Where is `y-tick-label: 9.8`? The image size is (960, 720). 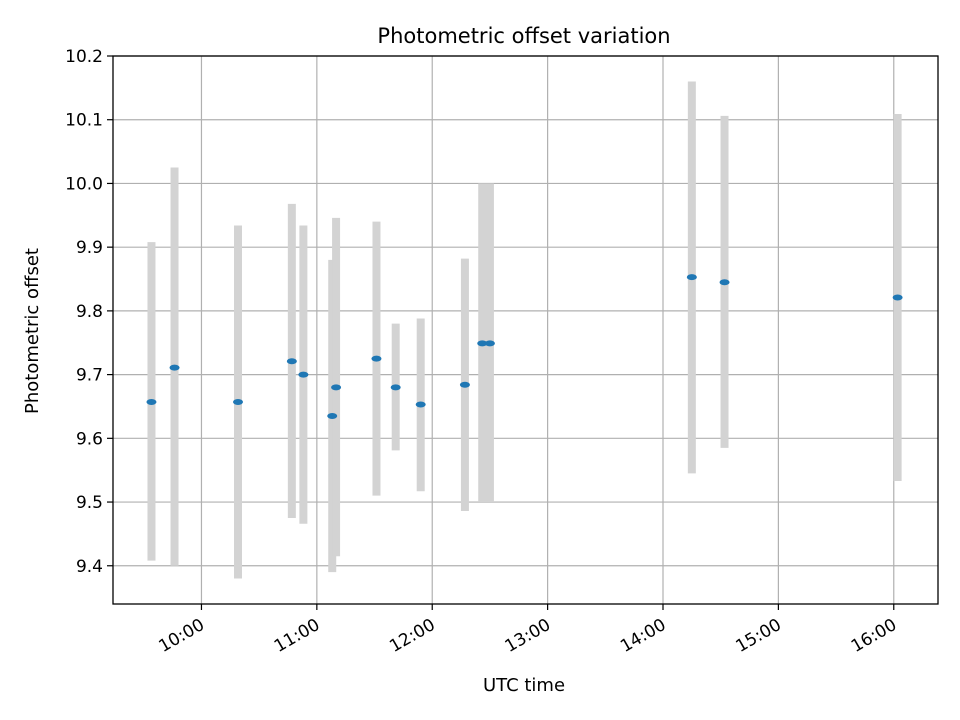 y-tick-label: 9.8 is located at coordinates (89, 312).